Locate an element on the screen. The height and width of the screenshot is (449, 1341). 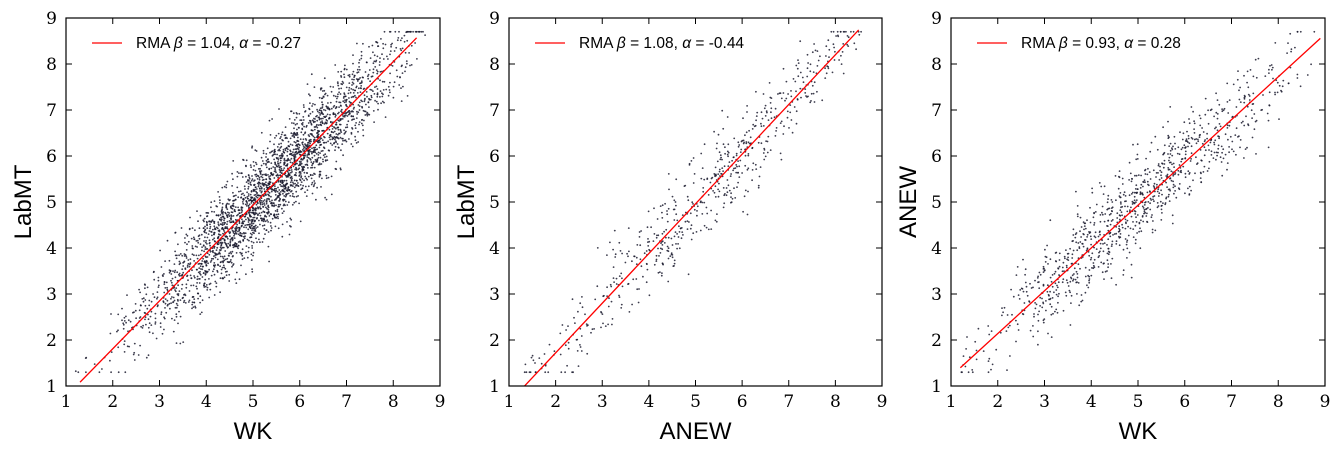
x-tick-label: 6 is located at coordinates (299, 402).